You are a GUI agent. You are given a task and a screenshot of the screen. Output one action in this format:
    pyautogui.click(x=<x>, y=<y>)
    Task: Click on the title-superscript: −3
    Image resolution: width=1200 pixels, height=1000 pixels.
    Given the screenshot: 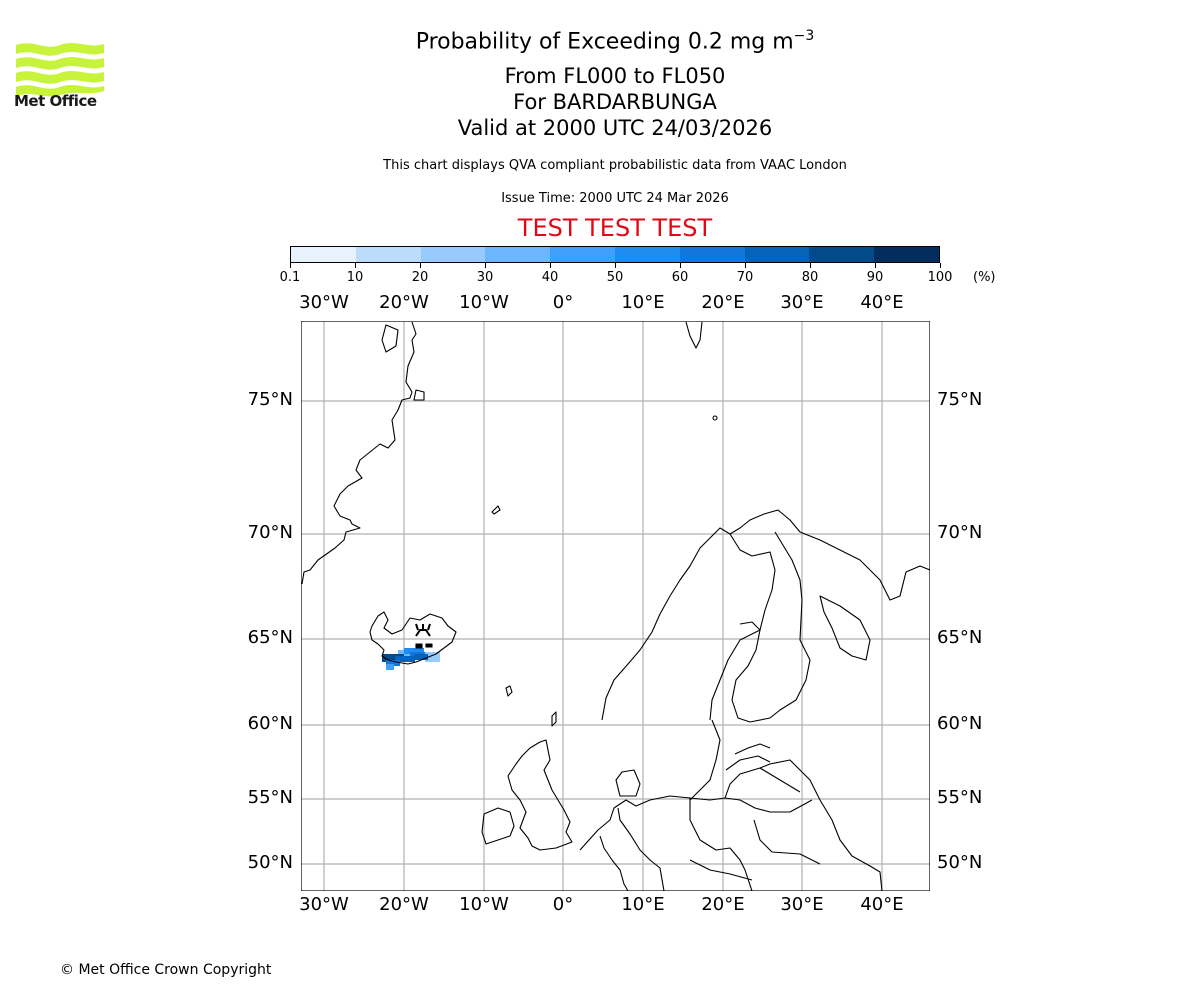 What is the action you would take?
    pyautogui.click(x=804, y=36)
    